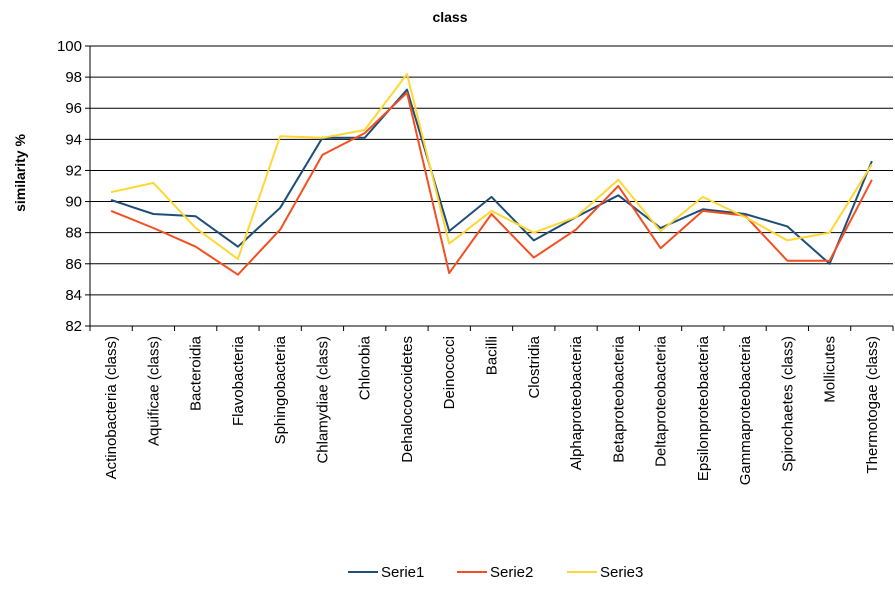 This screenshot has height=589, width=895. Describe the element at coordinates (511, 572) in the screenshot. I see `legend-label: Serie2` at that location.